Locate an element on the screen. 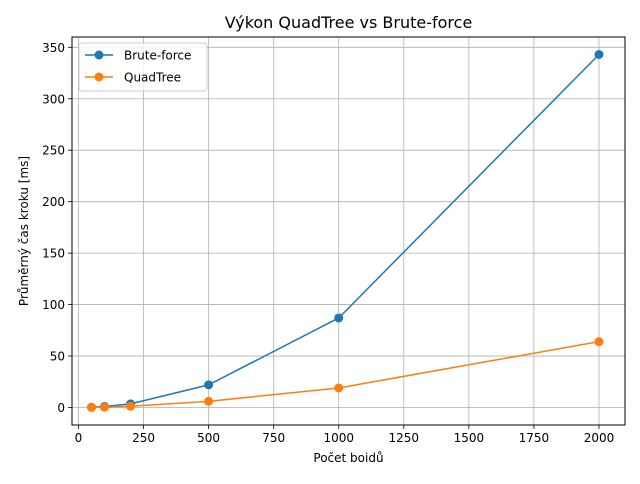  x-tick-label: 1250 is located at coordinates (404, 438).